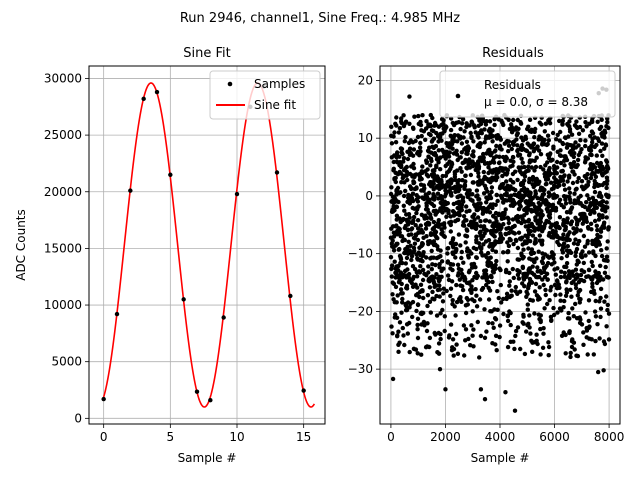 This screenshot has width=640, height=480. I want to click on sine-fit-ytick-label: 0, so click(78, 418).